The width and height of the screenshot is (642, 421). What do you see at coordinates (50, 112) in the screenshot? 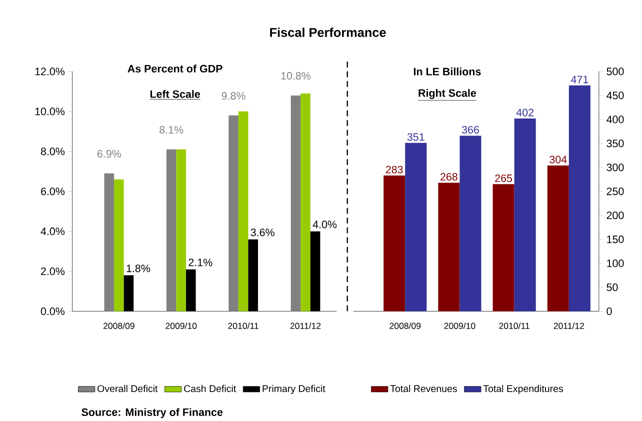
I see `y-tick-label: 10.0%` at bounding box center [50, 112].